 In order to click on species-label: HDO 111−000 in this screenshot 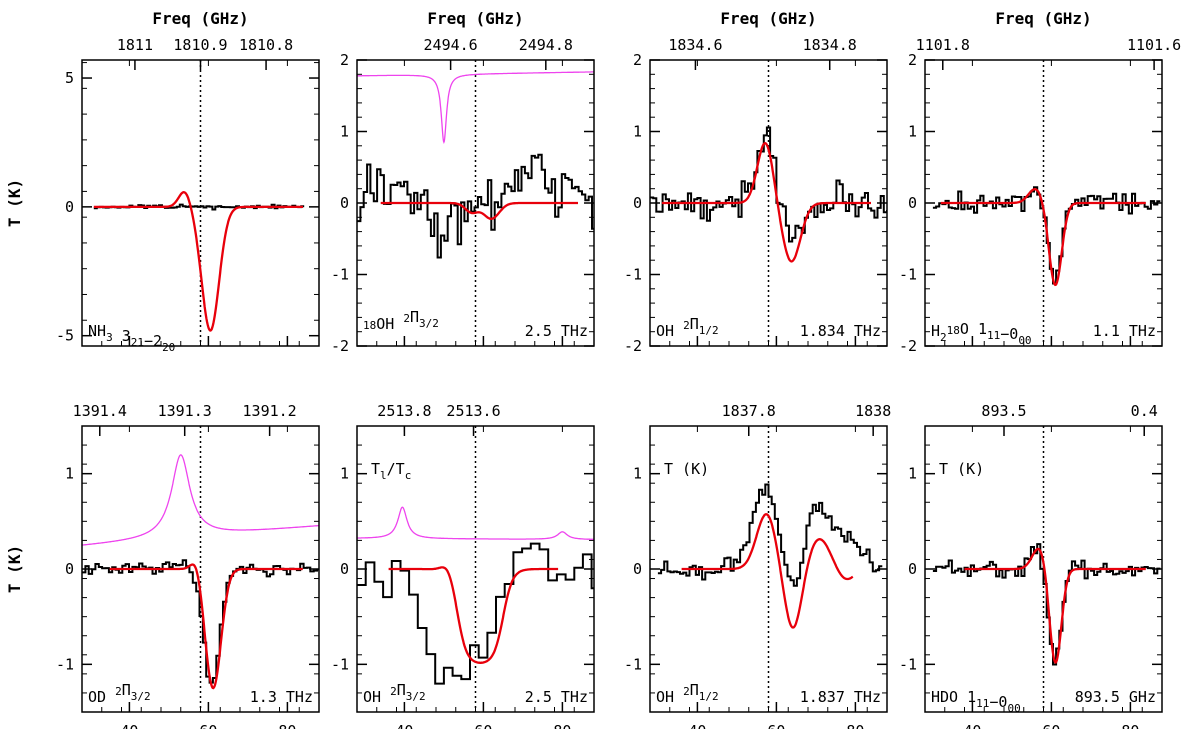, I will do `click(976, 701)`.